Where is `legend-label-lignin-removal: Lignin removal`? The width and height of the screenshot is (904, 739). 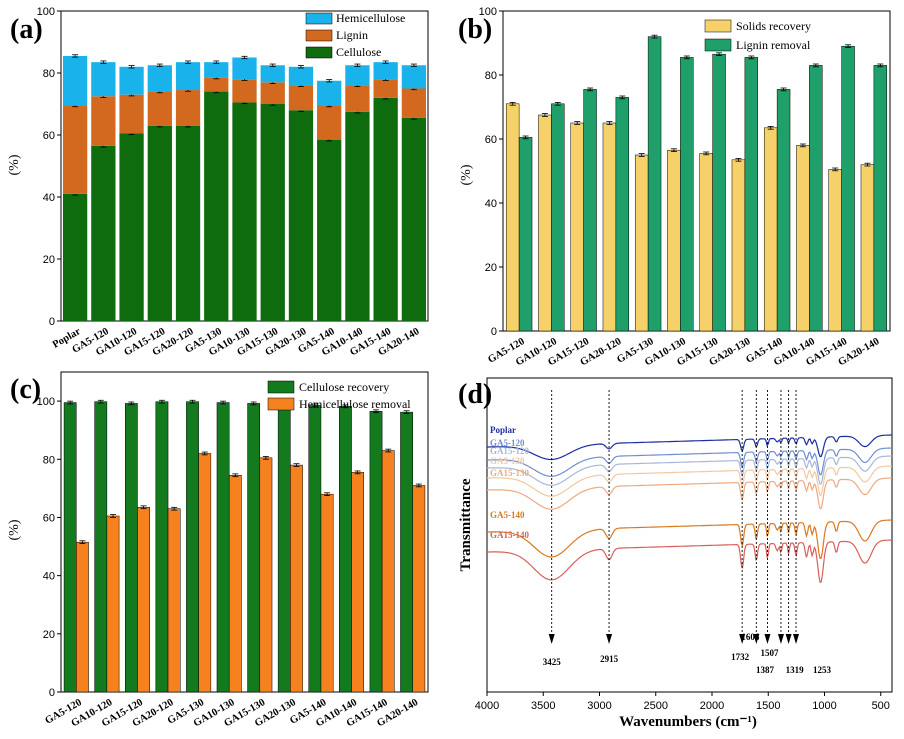 legend-label-lignin-removal: Lignin removal is located at coordinates (773, 45).